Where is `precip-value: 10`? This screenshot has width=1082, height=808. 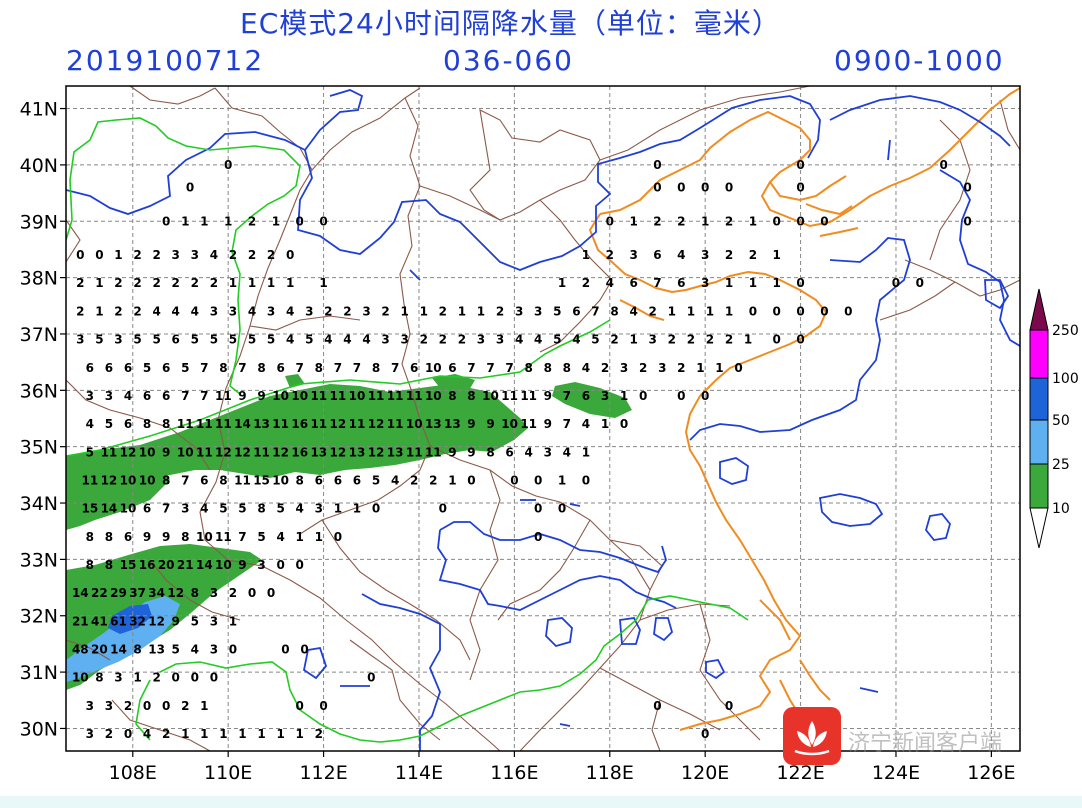
precip-value: 10 is located at coordinates (280, 396).